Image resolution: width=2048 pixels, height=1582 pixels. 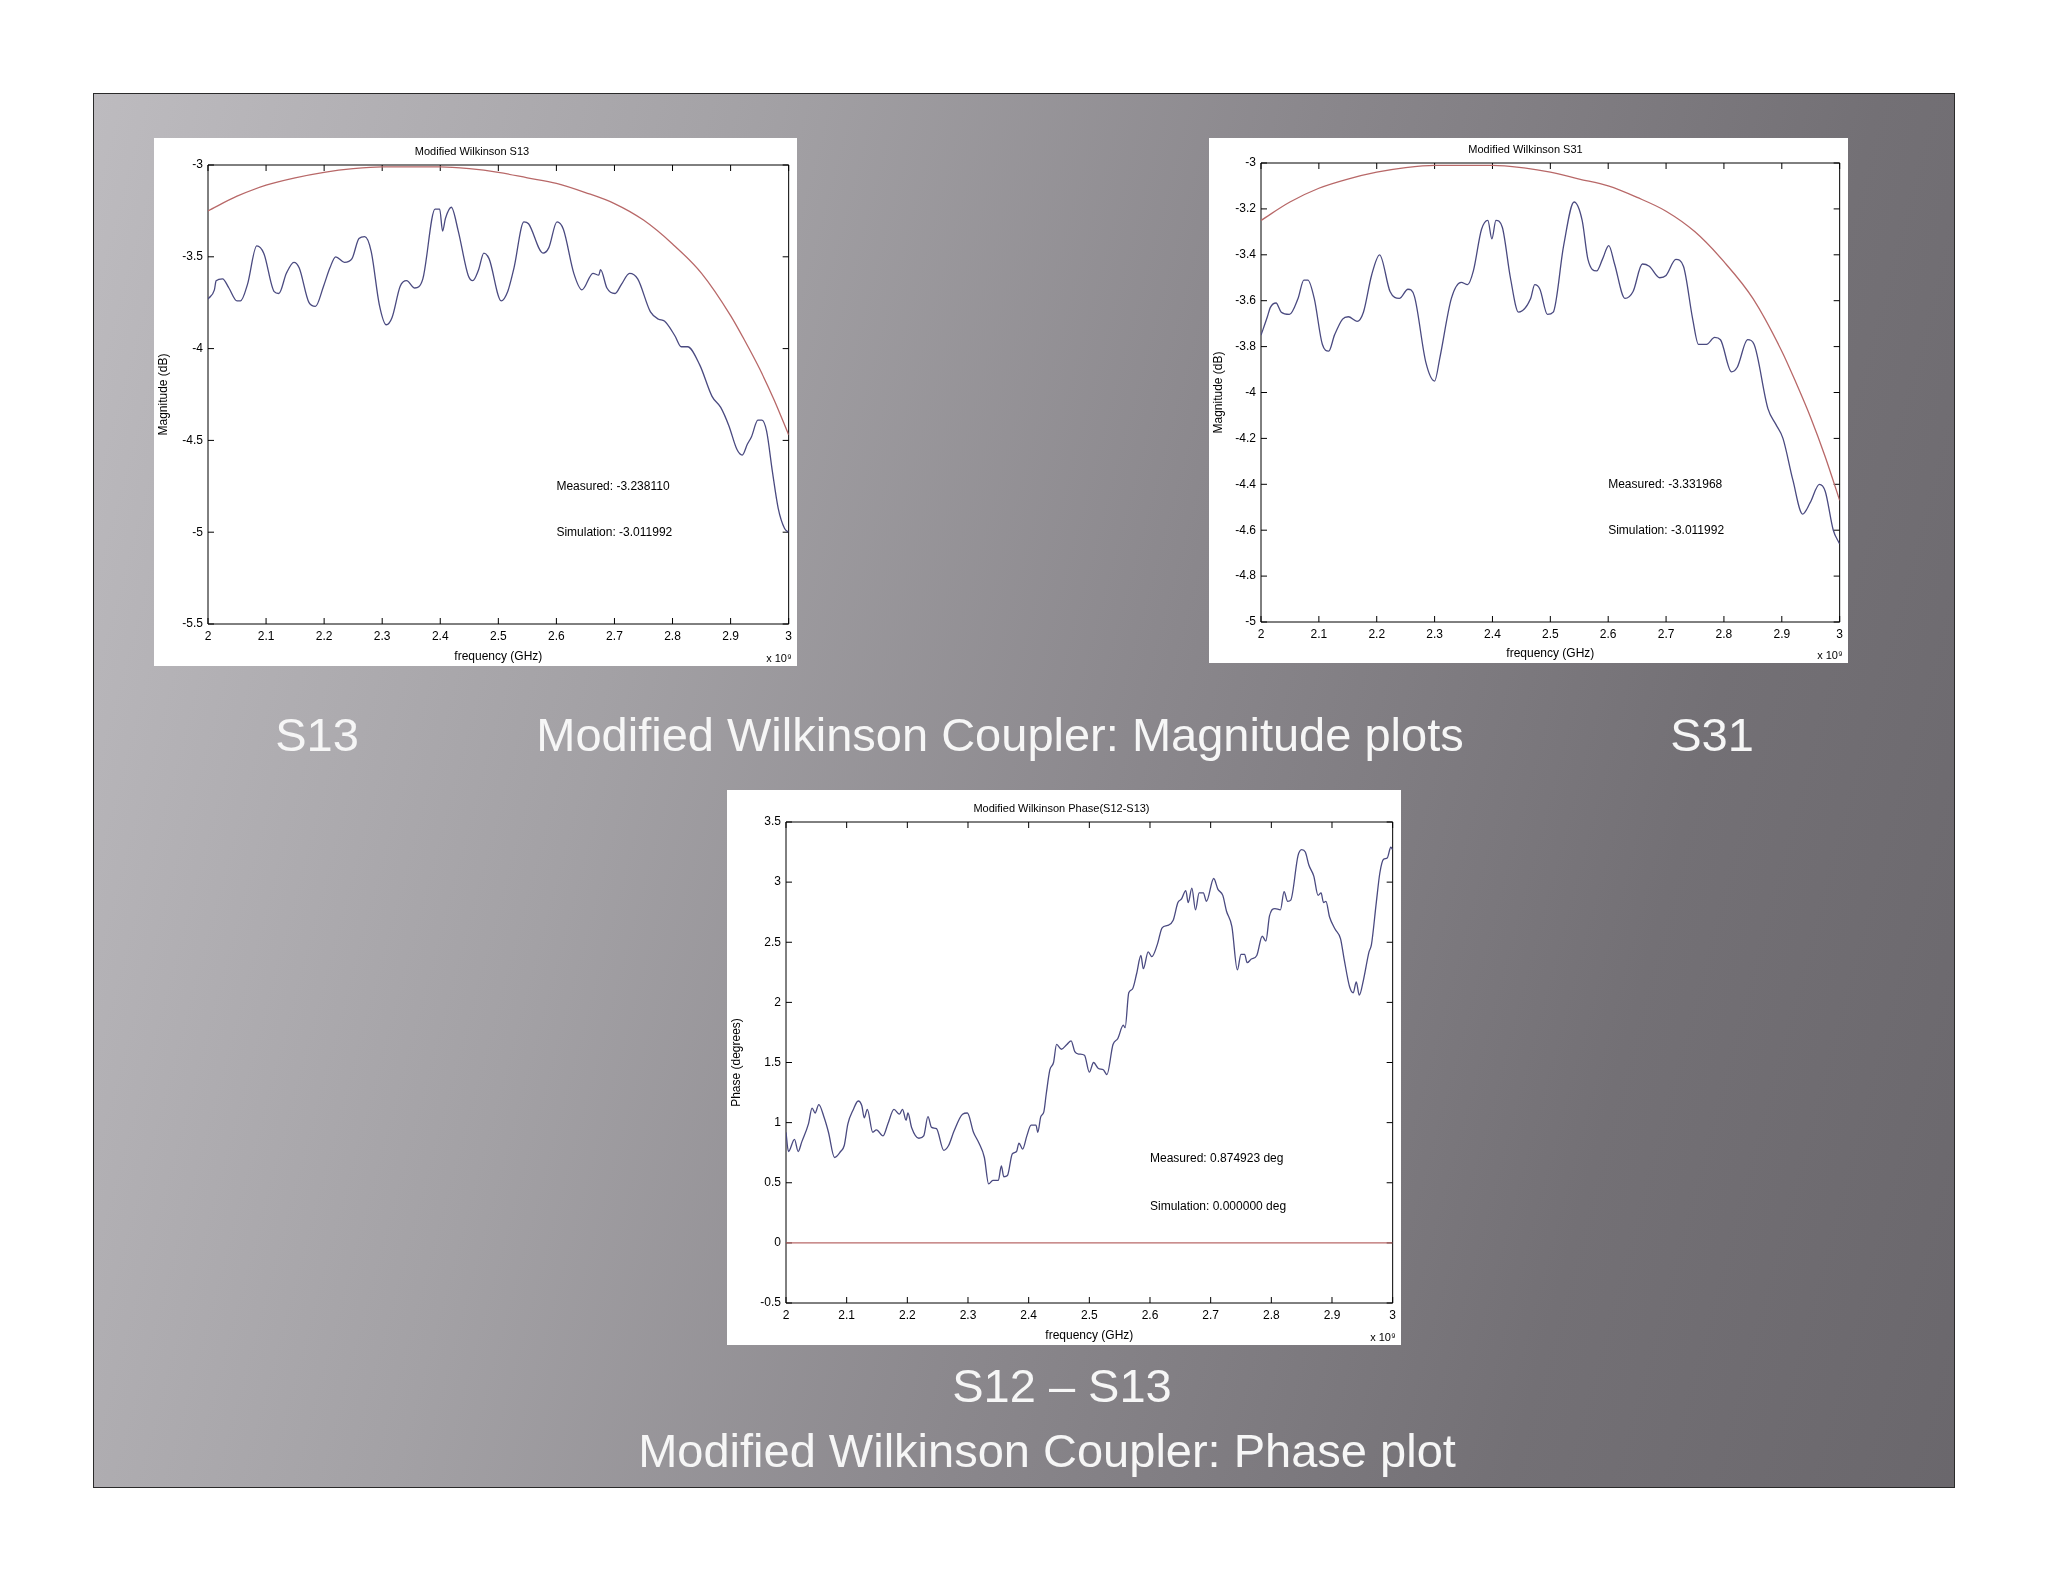 What do you see at coordinates (193, 623) in the screenshot?
I see `y-tick-label: -5.5` at bounding box center [193, 623].